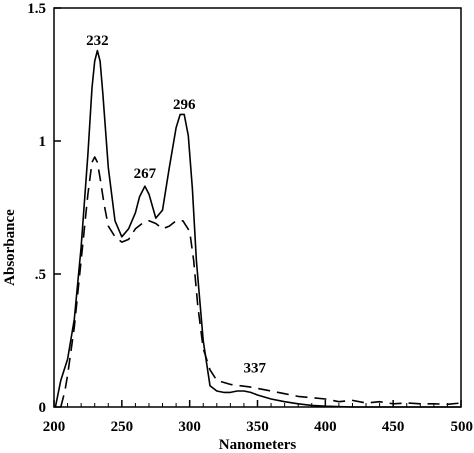  I want to click on y-tick-label: .5, so click(40, 275).